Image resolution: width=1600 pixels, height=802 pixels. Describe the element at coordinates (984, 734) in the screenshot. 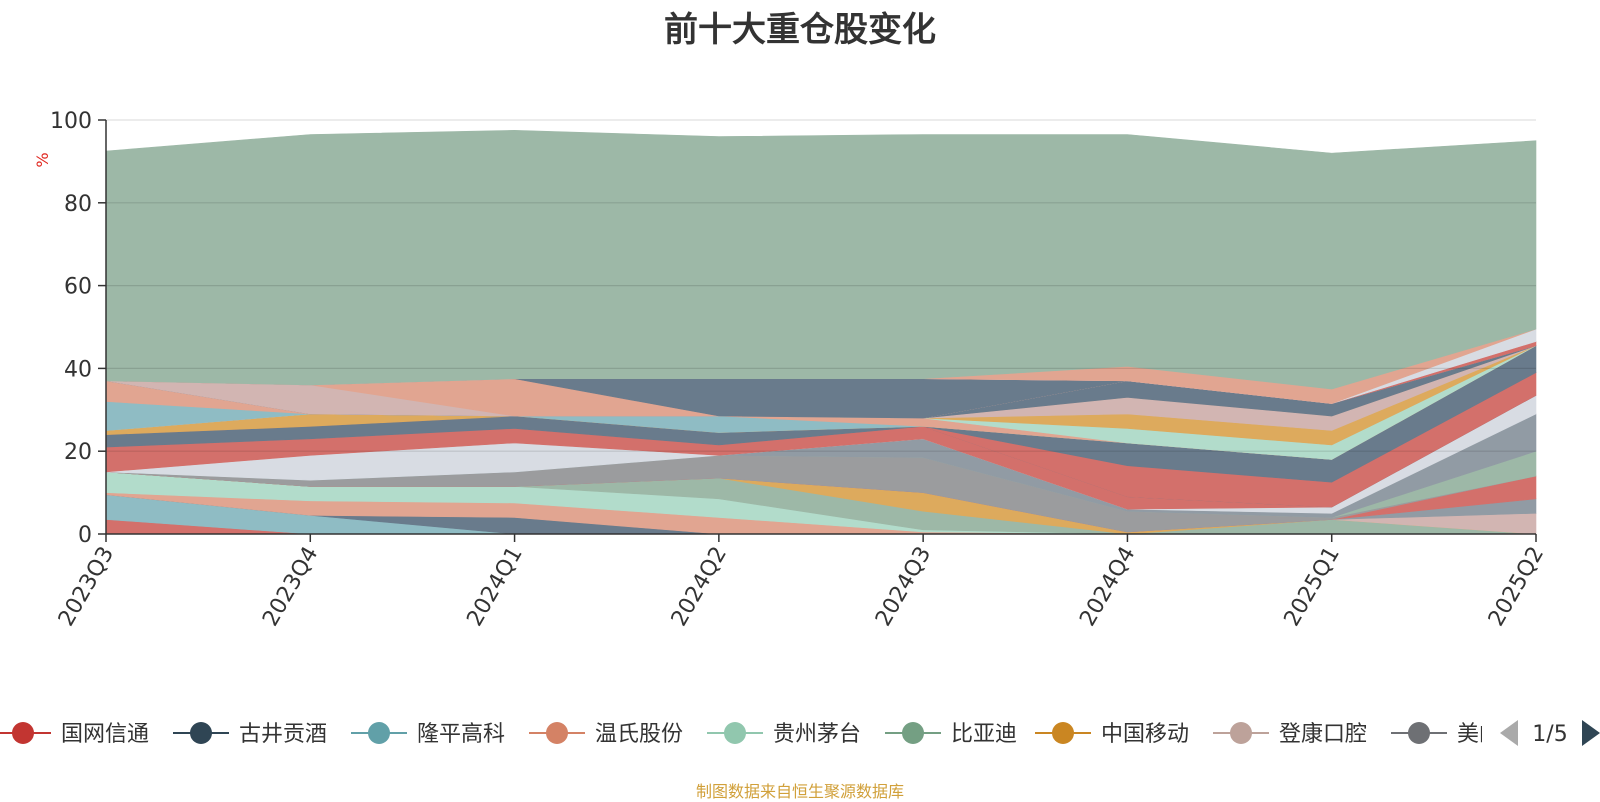

I see `legend-label: 比亚迪` at that location.